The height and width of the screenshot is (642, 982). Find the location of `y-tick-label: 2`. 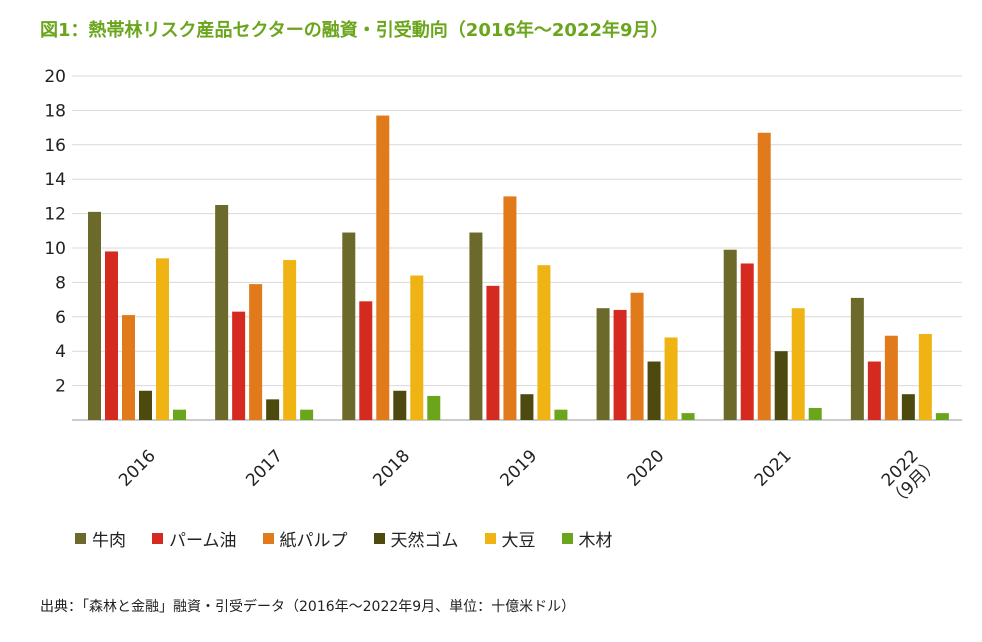

y-tick-label: 2 is located at coordinates (60, 387).